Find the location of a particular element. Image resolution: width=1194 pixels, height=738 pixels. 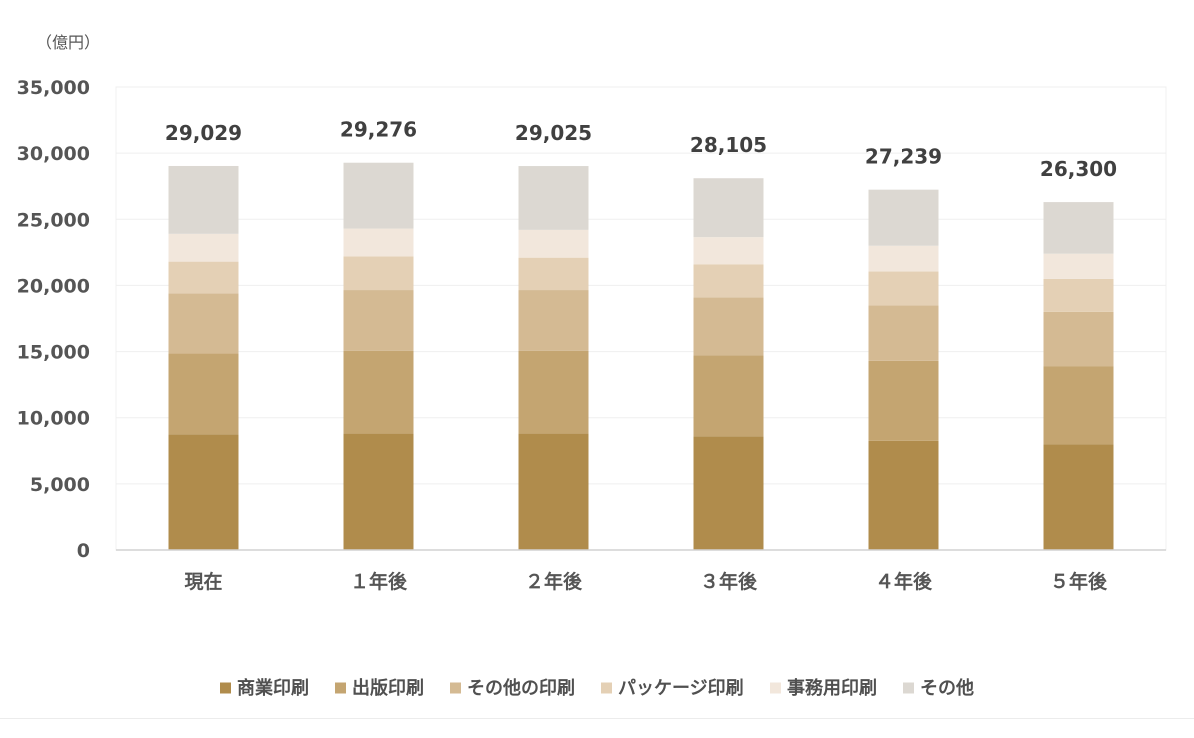

legend-label: その他の印刷 is located at coordinates (521, 688).